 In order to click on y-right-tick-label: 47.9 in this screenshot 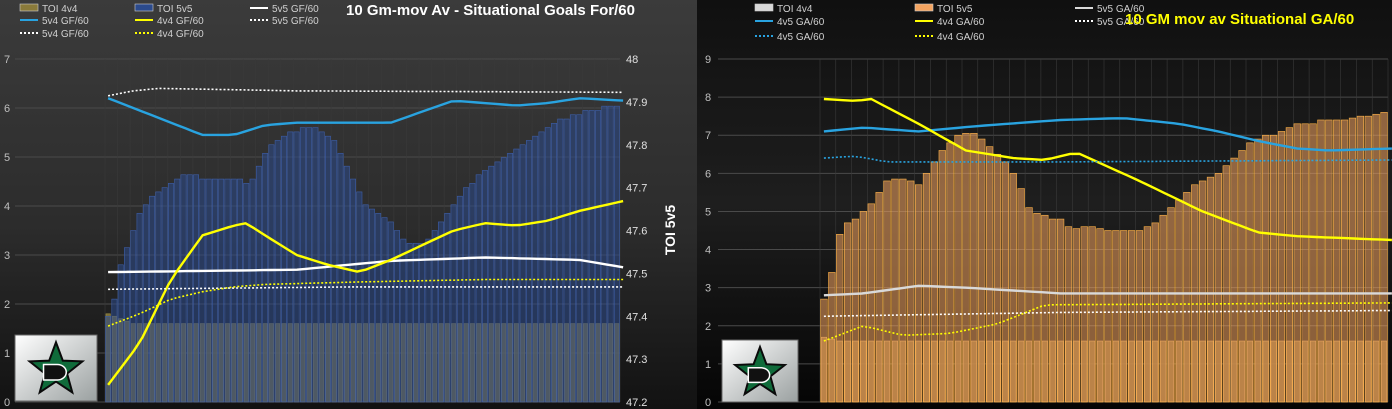, I will do `click(636, 103)`.